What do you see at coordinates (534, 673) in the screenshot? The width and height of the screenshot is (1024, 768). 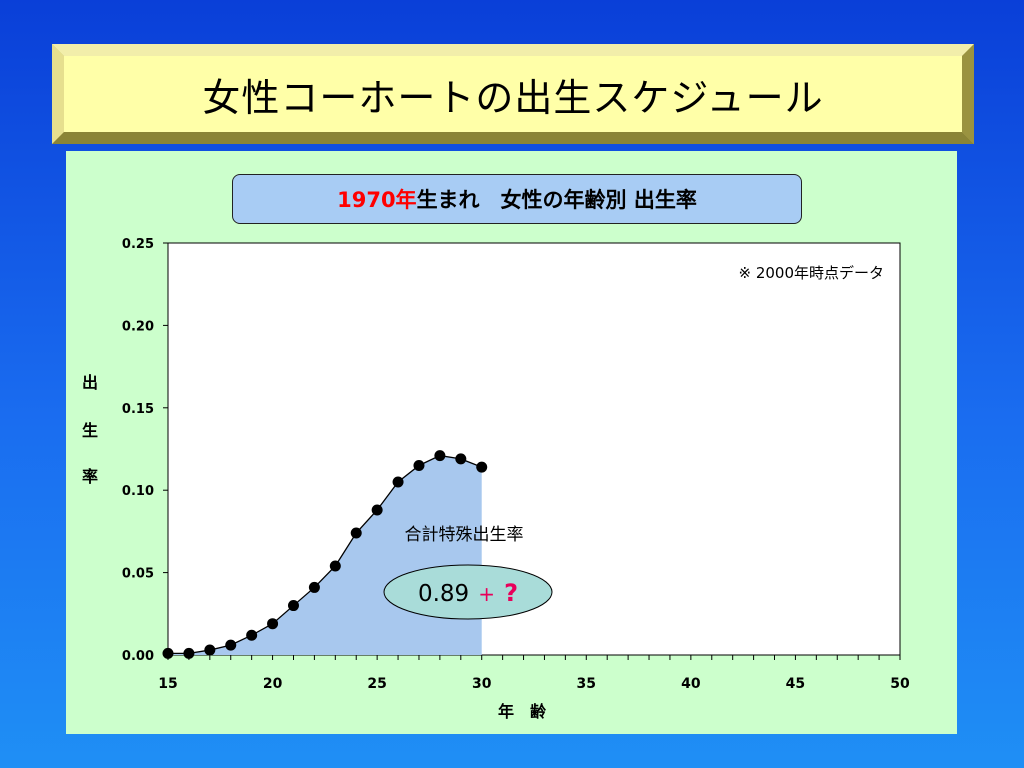 I see `x-ticks: 15 20 25 30 35 40 45 50` at bounding box center [534, 673].